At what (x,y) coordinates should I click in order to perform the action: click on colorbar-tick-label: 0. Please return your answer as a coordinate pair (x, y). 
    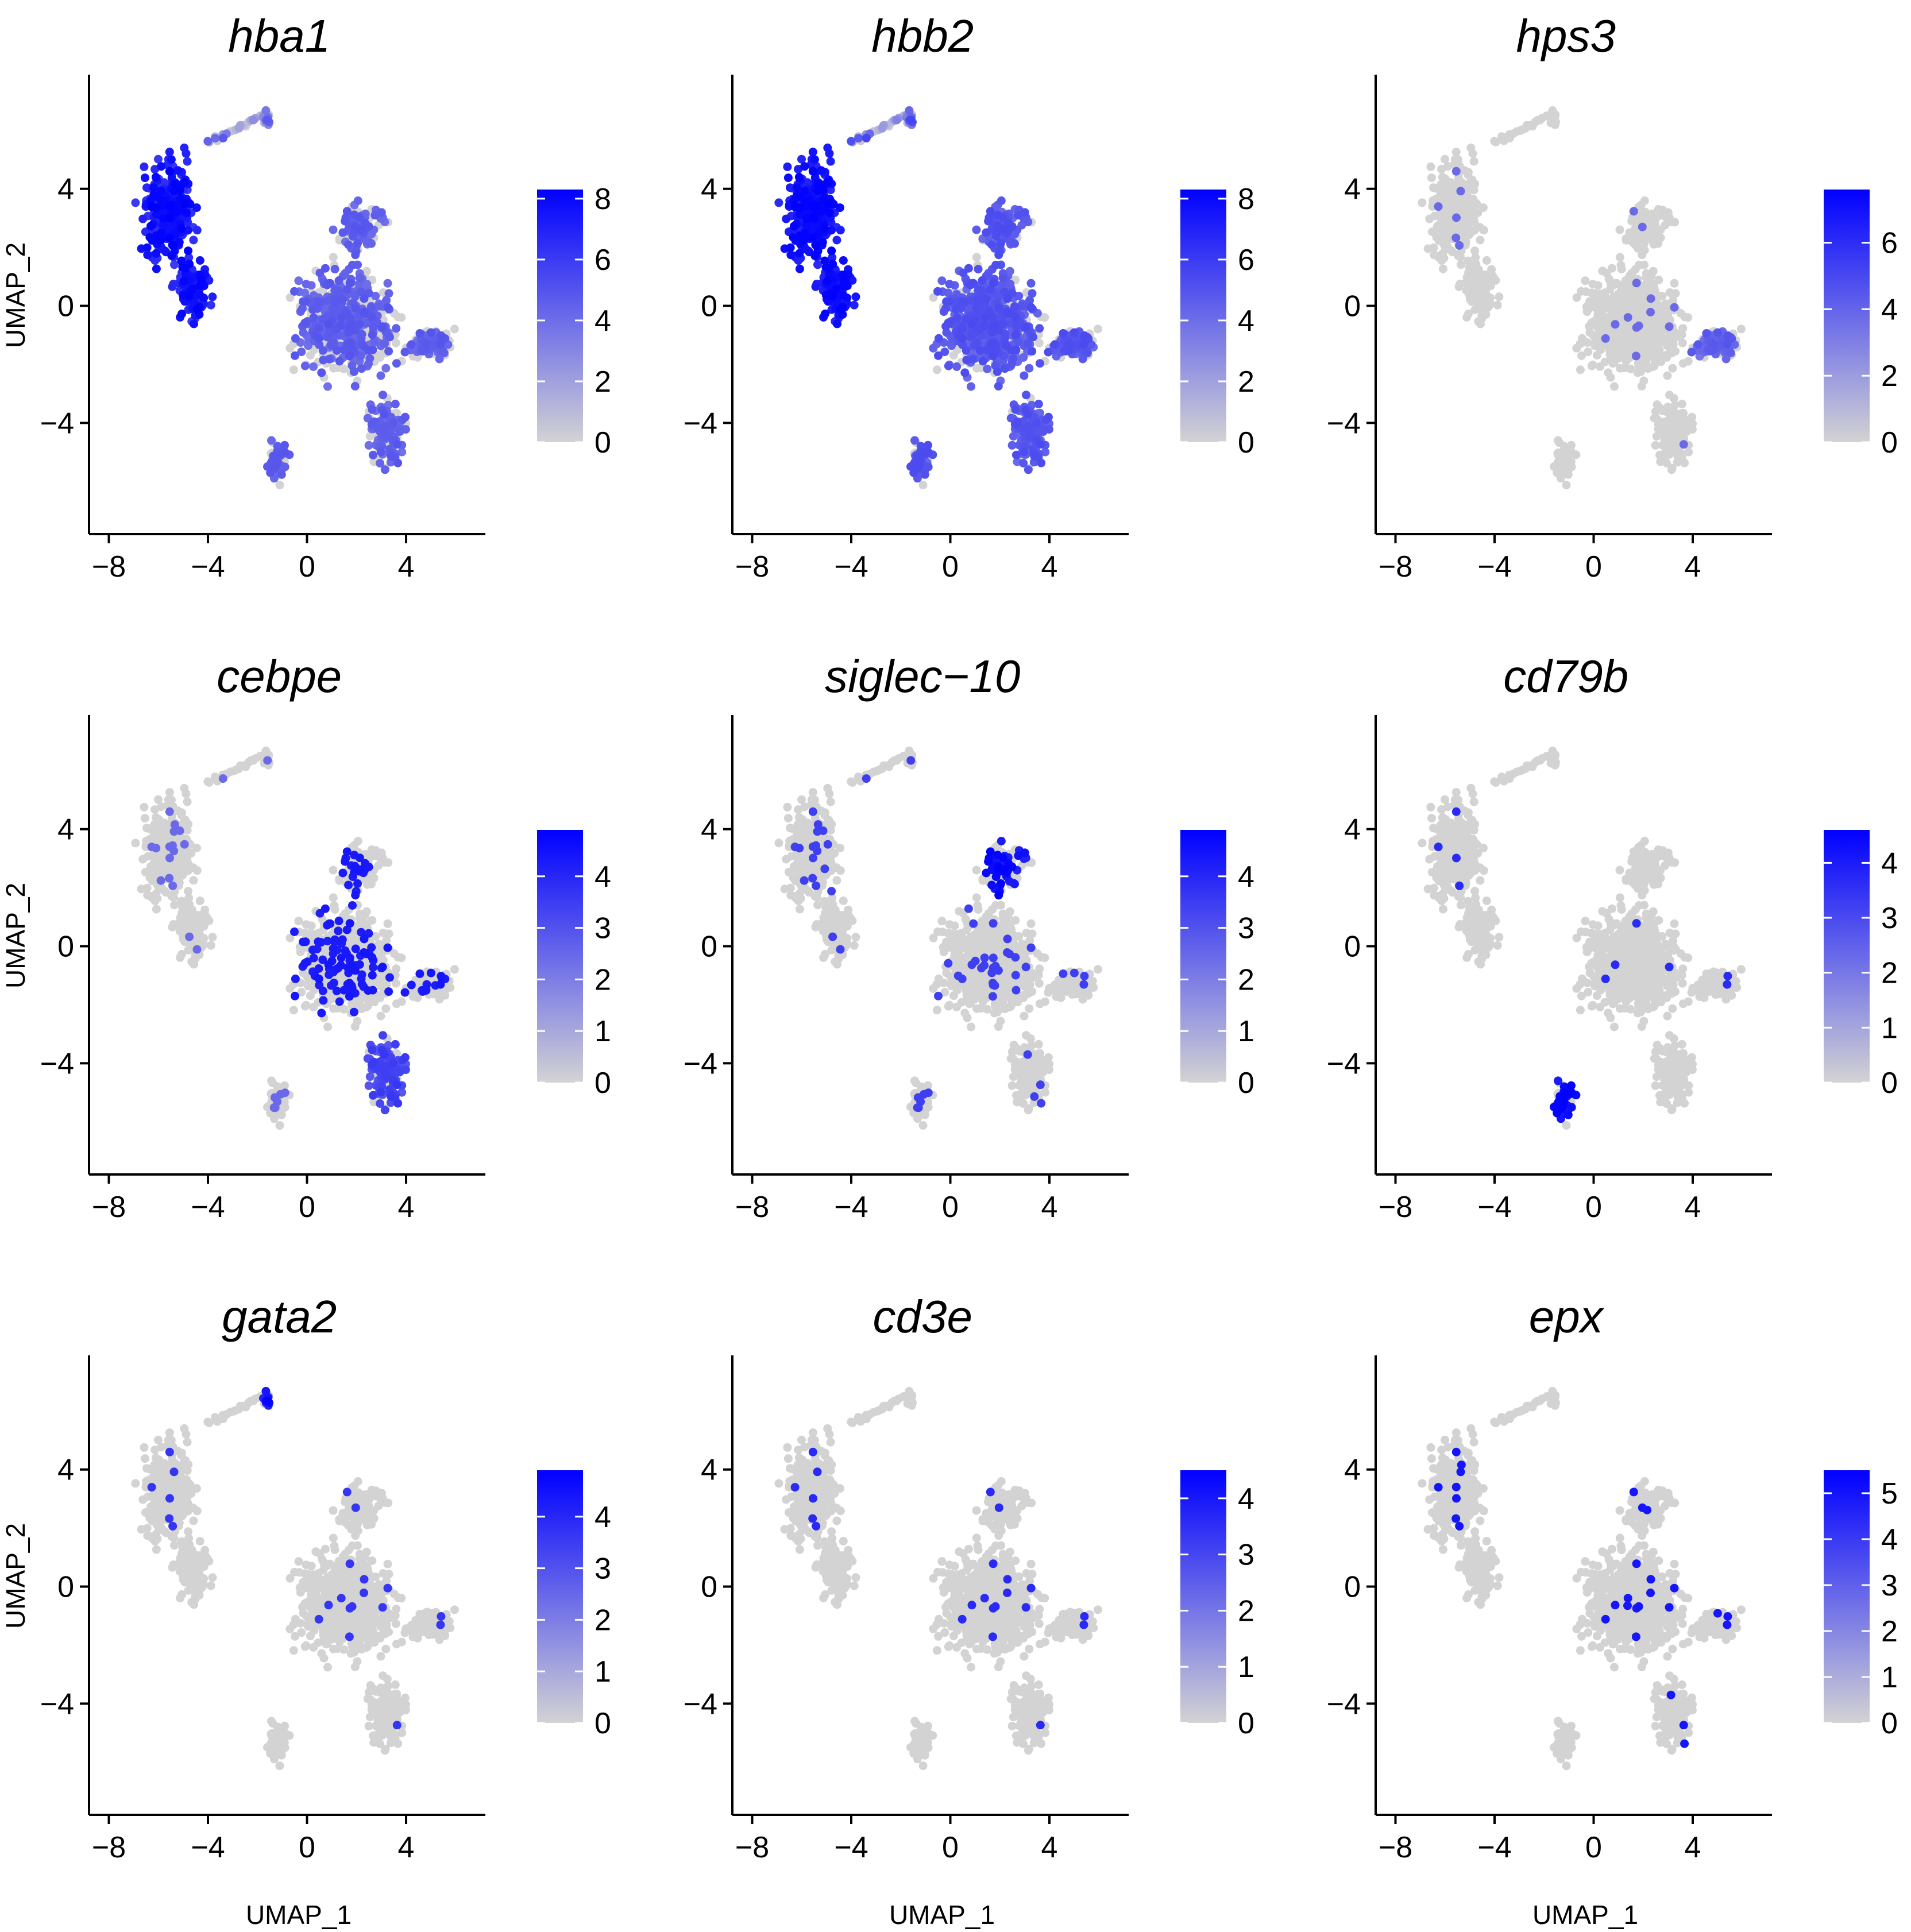
    Looking at the image, I should click on (1246, 442).